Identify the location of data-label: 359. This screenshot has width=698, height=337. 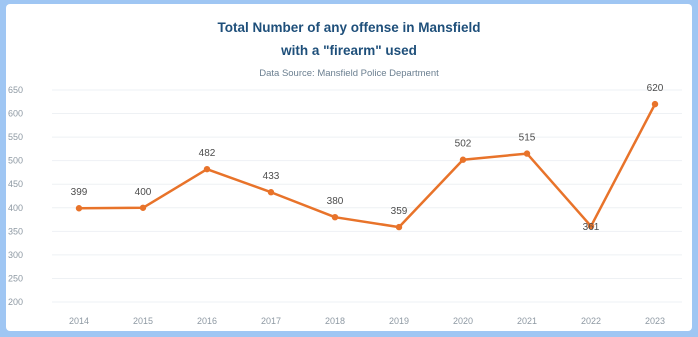
(399, 211).